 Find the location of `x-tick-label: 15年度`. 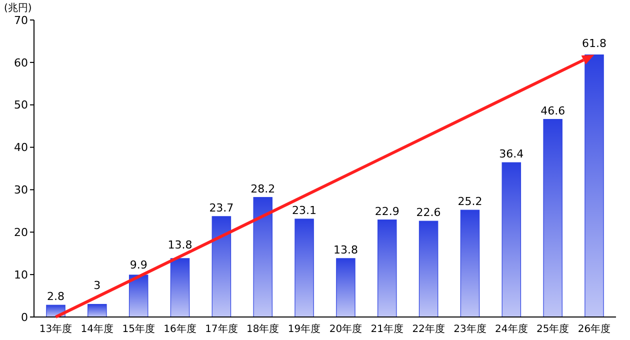

x-tick-label: 15年度 is located at coordinates (138, 329).